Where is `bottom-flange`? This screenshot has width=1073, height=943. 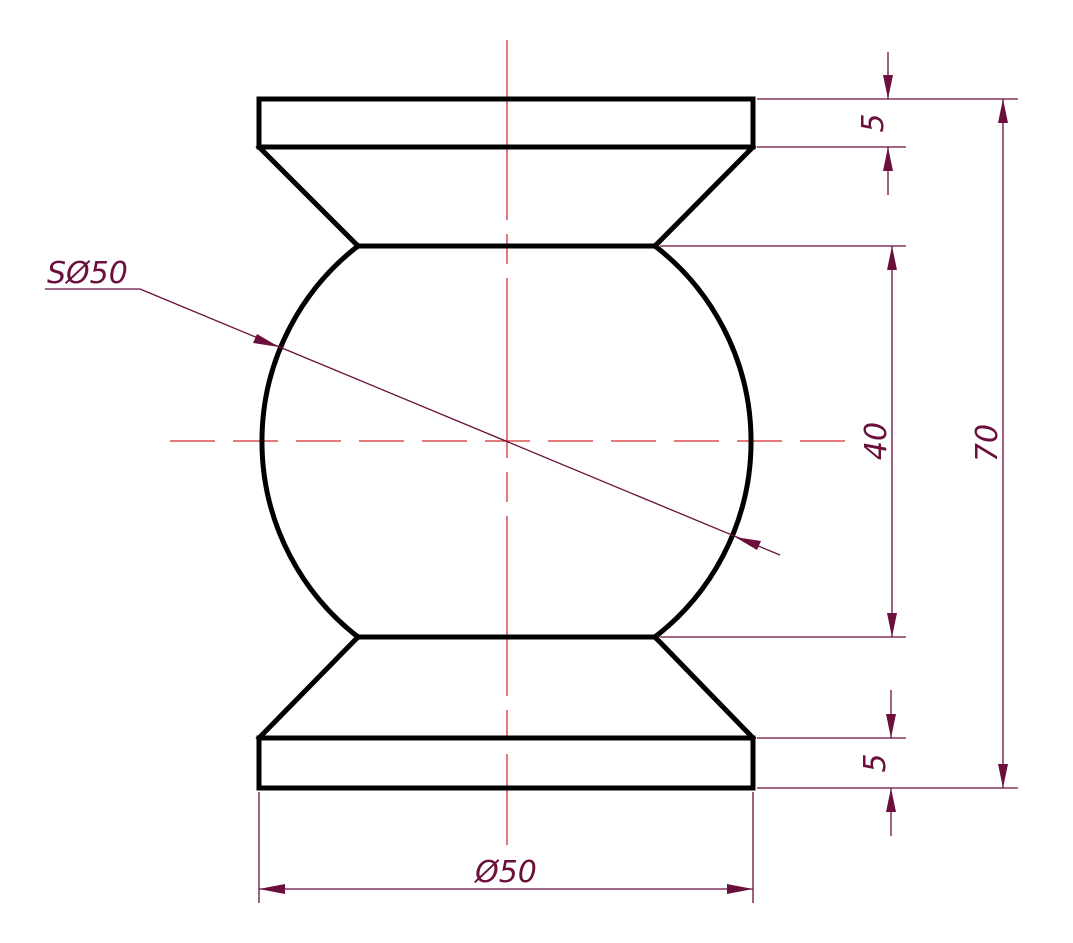 bottom-flange is located at coordinates (506, 763).